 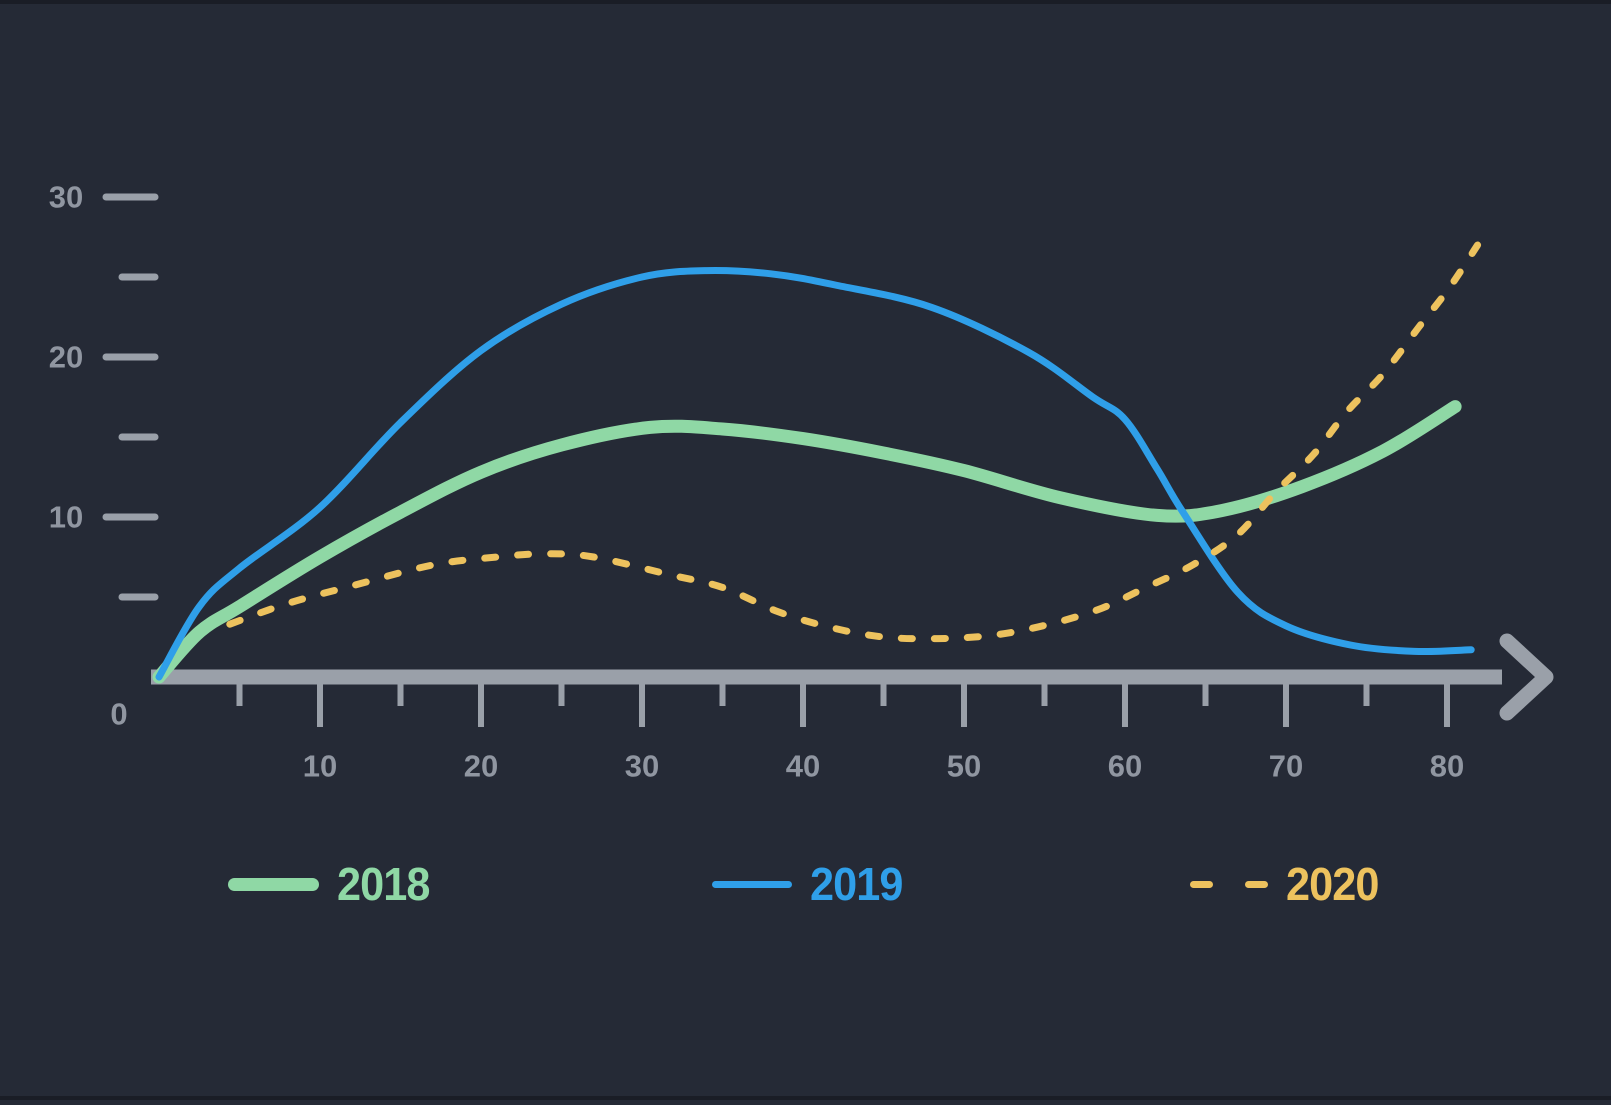 I want to click on x-tick-label: 60, so click(x=1125, y=766).